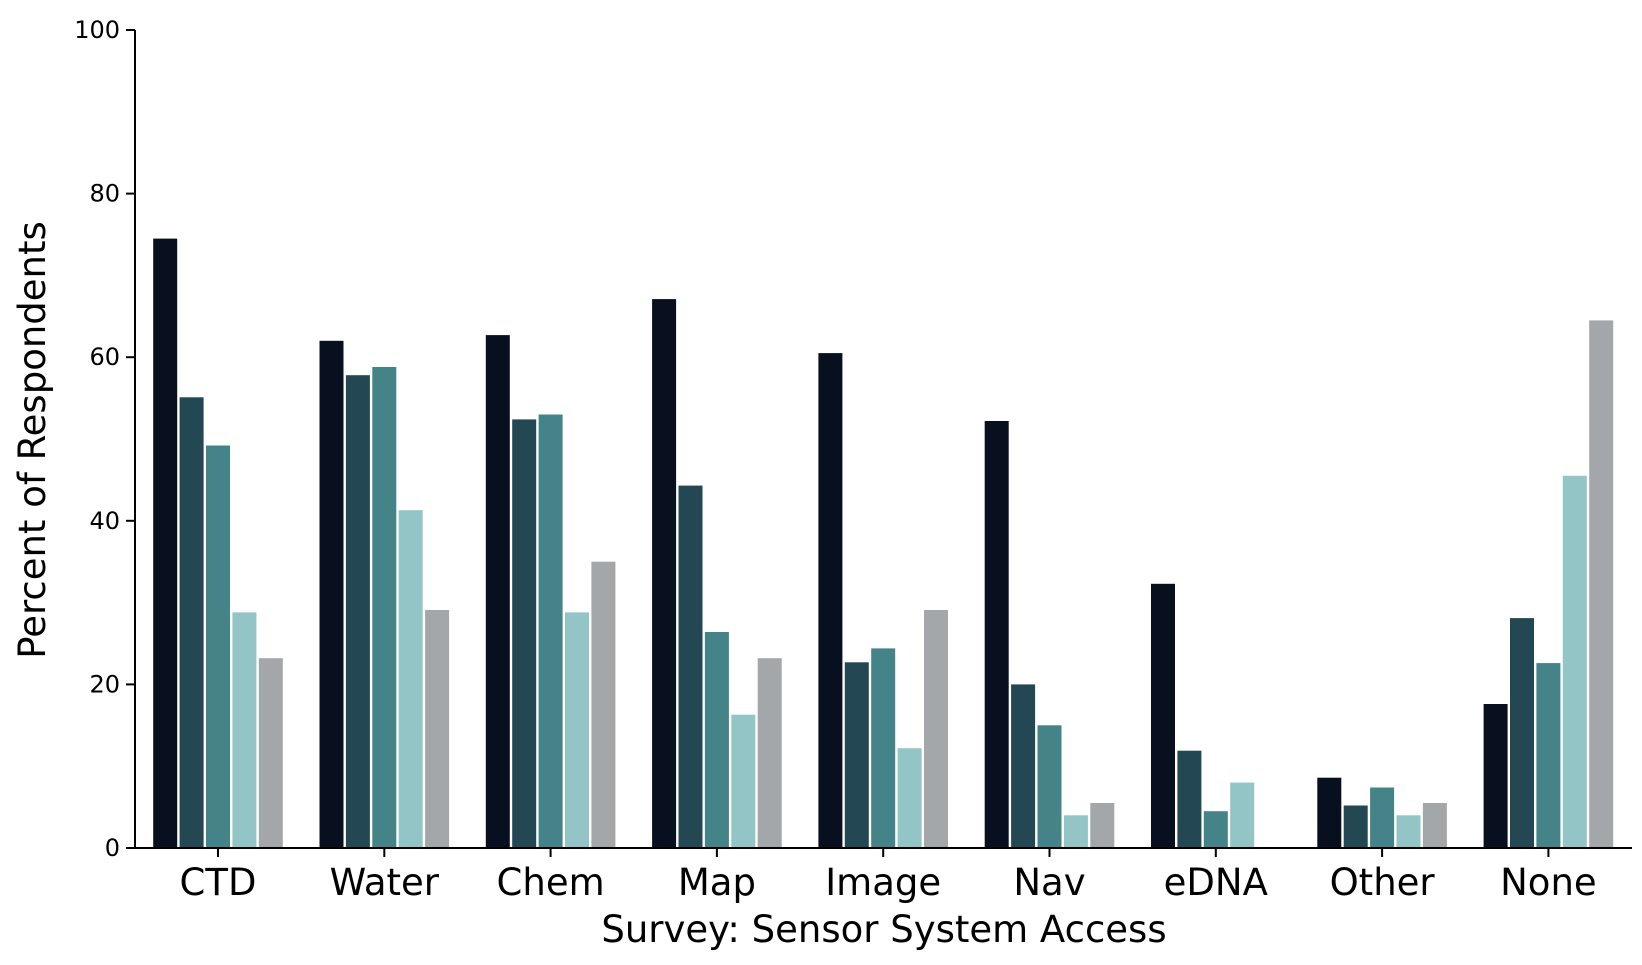 This screenshot has width=1642, height=965. I want to click on x-tick-label-map: Map, so click(717, 882).